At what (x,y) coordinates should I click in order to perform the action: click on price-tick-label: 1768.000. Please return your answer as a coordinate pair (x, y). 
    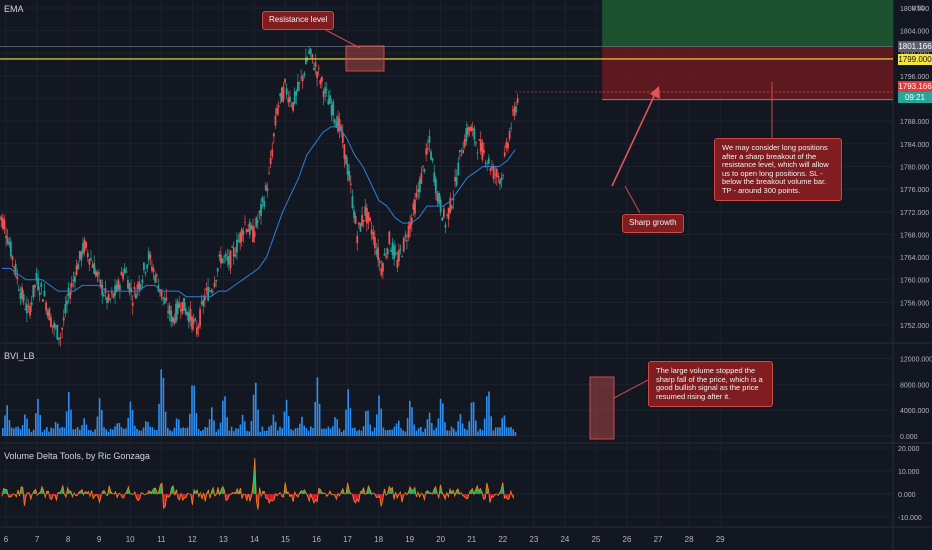
    Looking at the image, I should click on (914, 235).